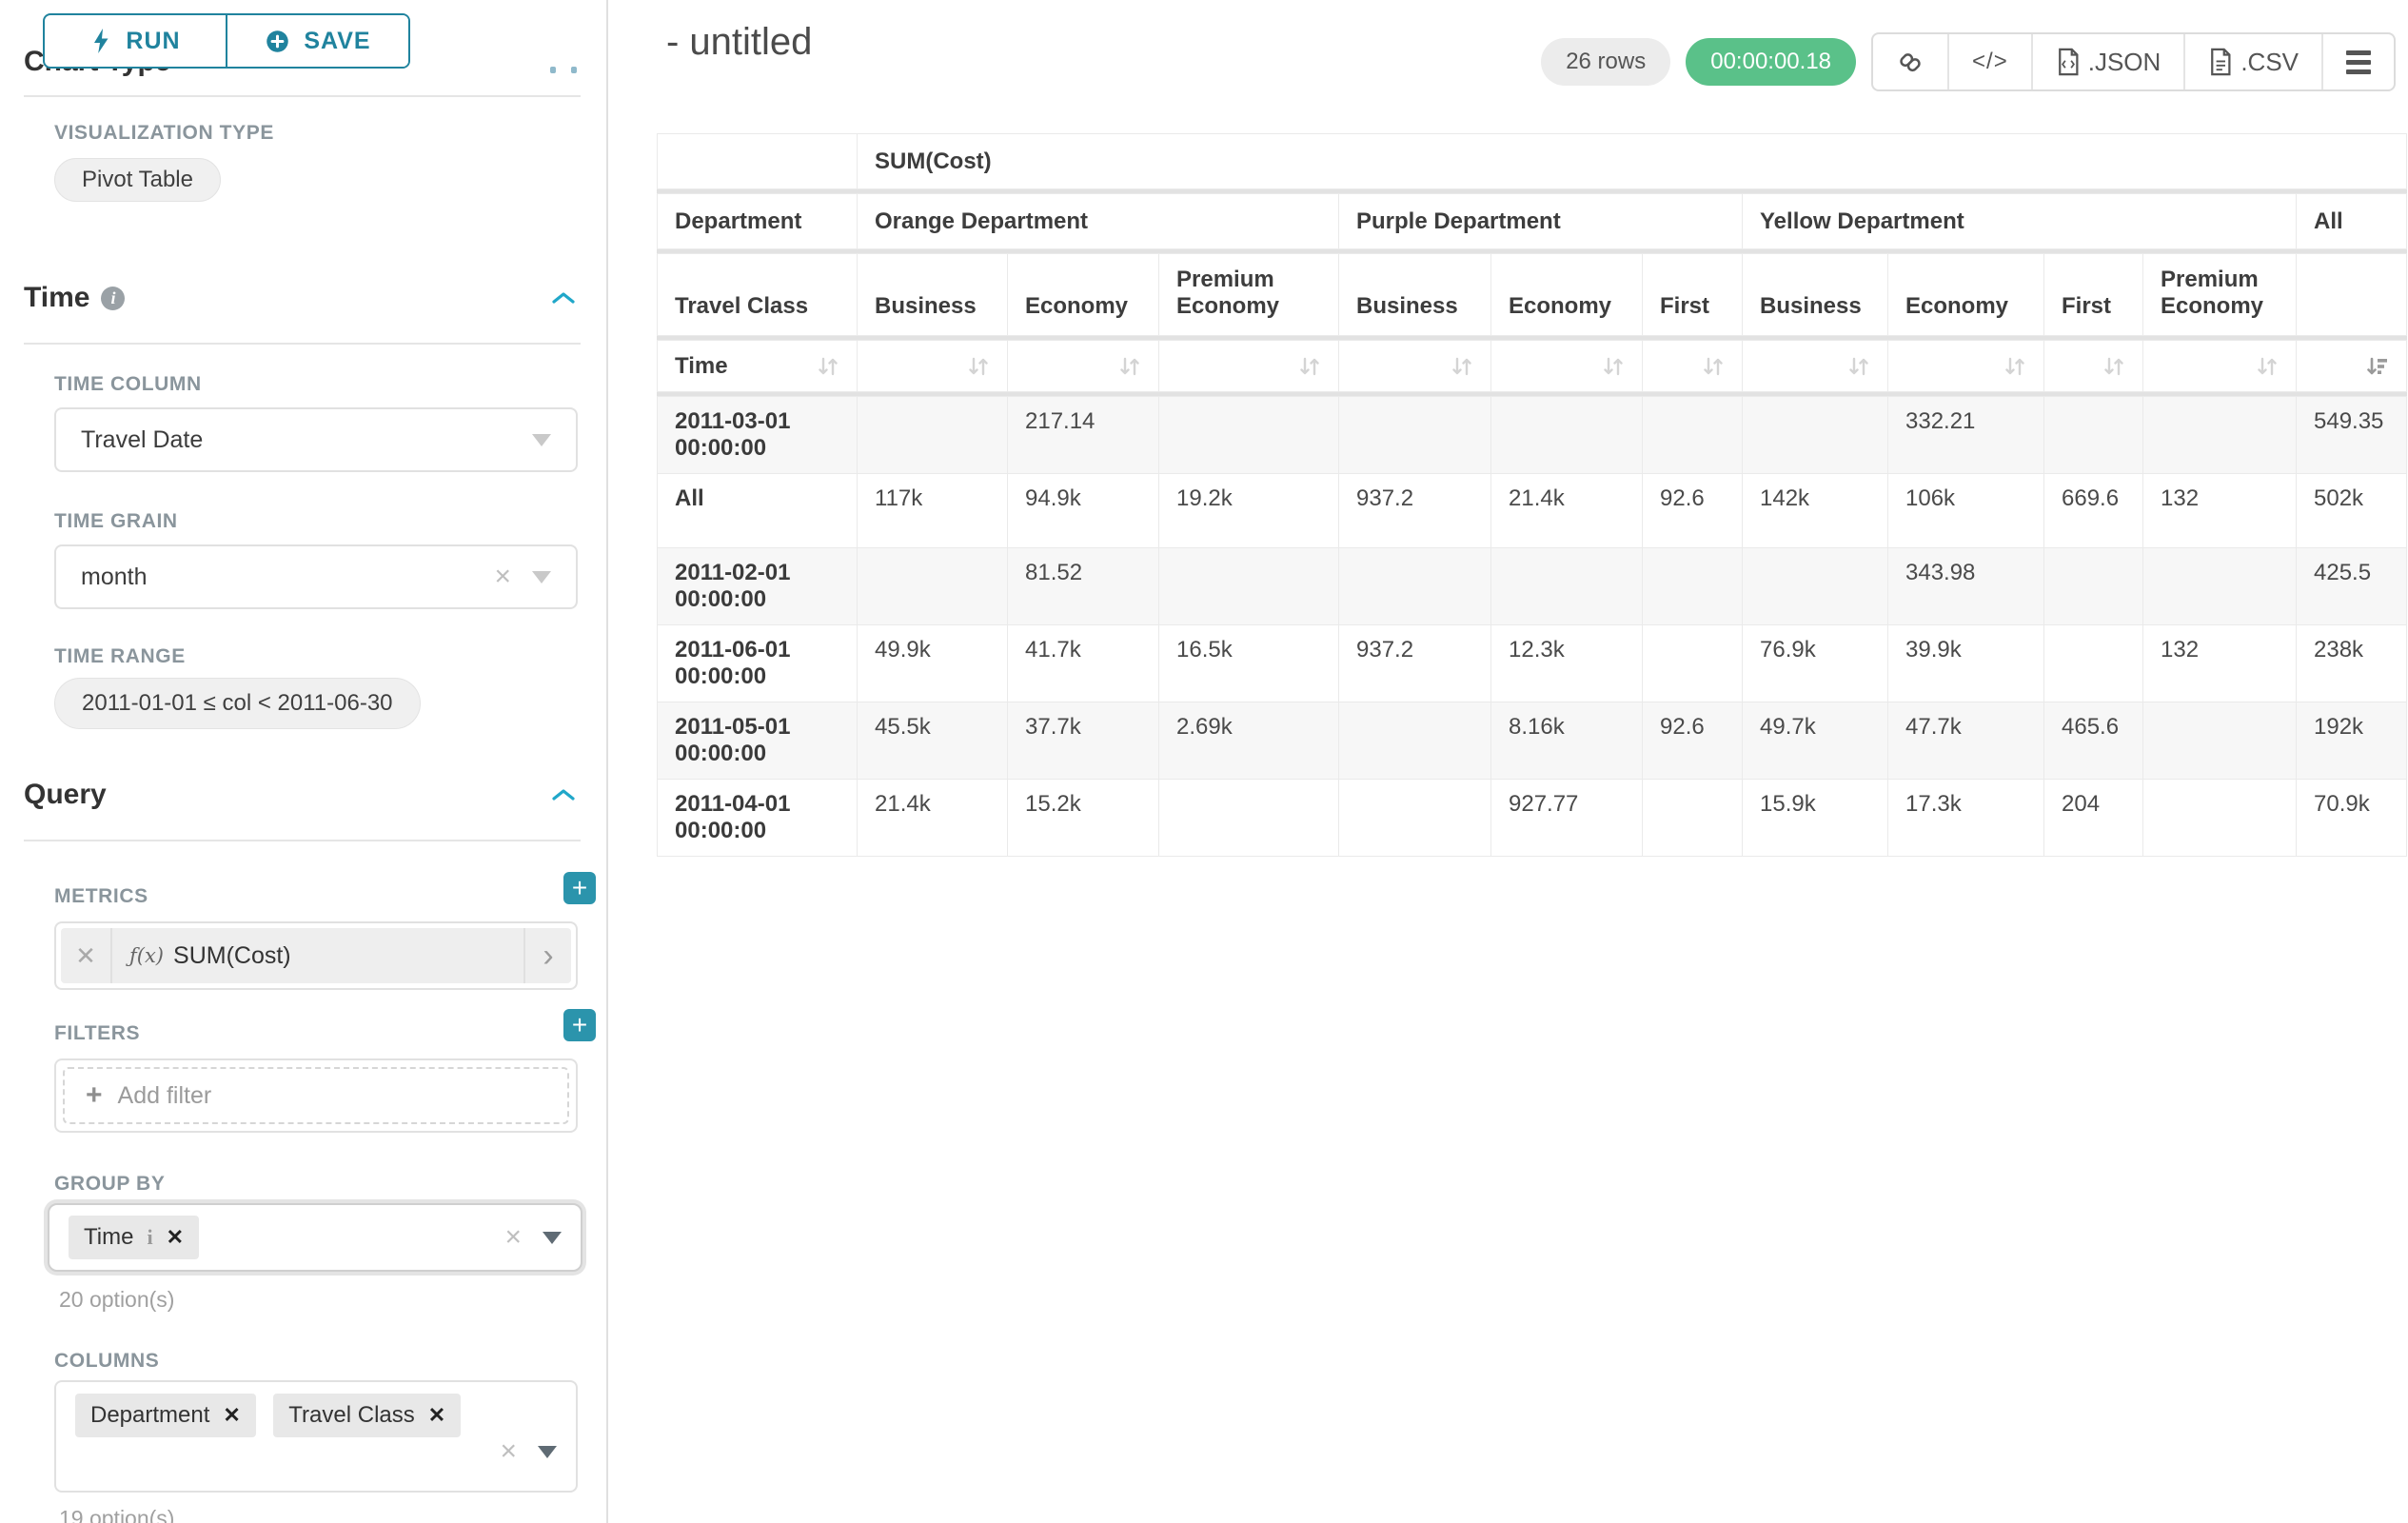  What do you see at coordinates (57, 298) in the screenshot?
I see `time-section-title: Time` at bounding box center [57, 298].